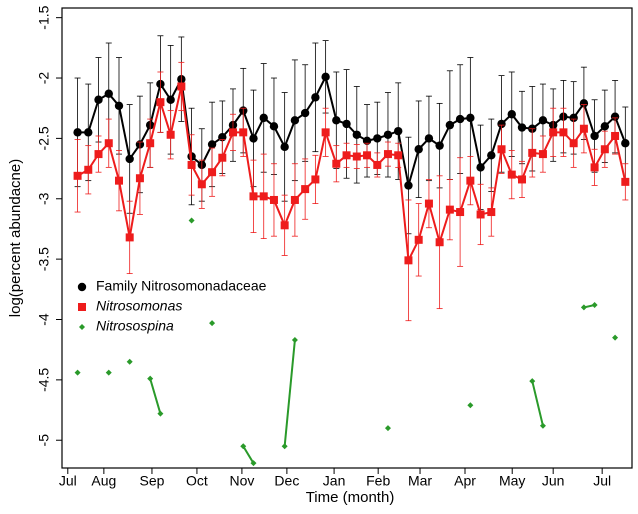 The height and width of the screenshot is (514, 638). Describe the element at coordinates (181, 286) in the screenshot. I see `legend-label: Family Nitrosomonadaceae` at that location.